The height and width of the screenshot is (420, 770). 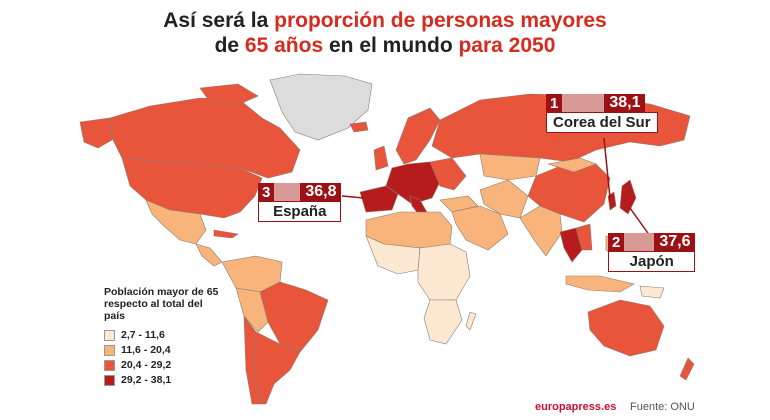 I want to click on country-vietnam, so click(x=584, y=237).